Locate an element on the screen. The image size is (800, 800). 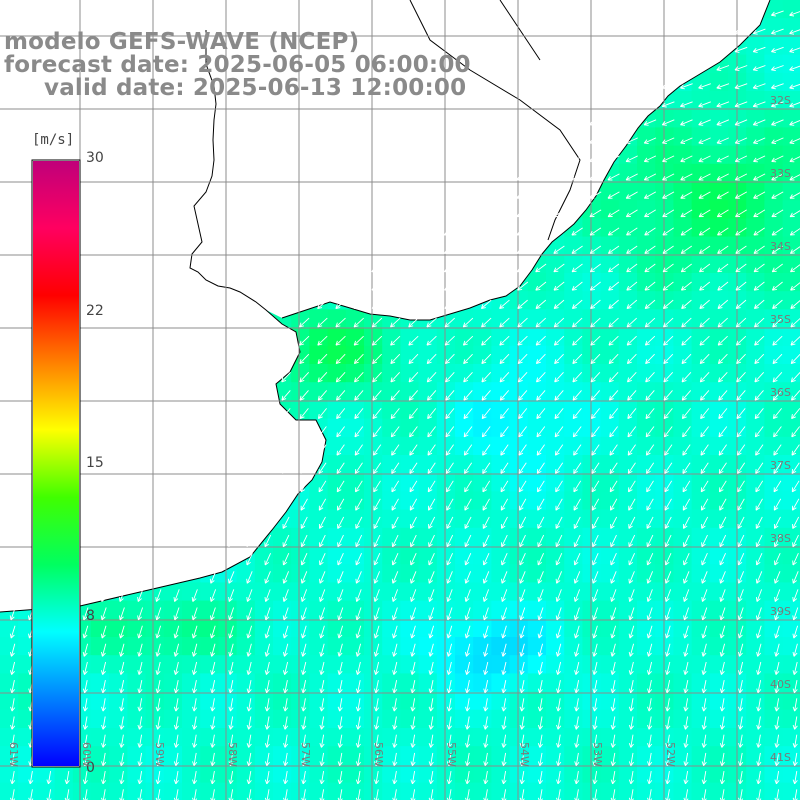
latitude-label: 38S is located at coordinates (780, 538).